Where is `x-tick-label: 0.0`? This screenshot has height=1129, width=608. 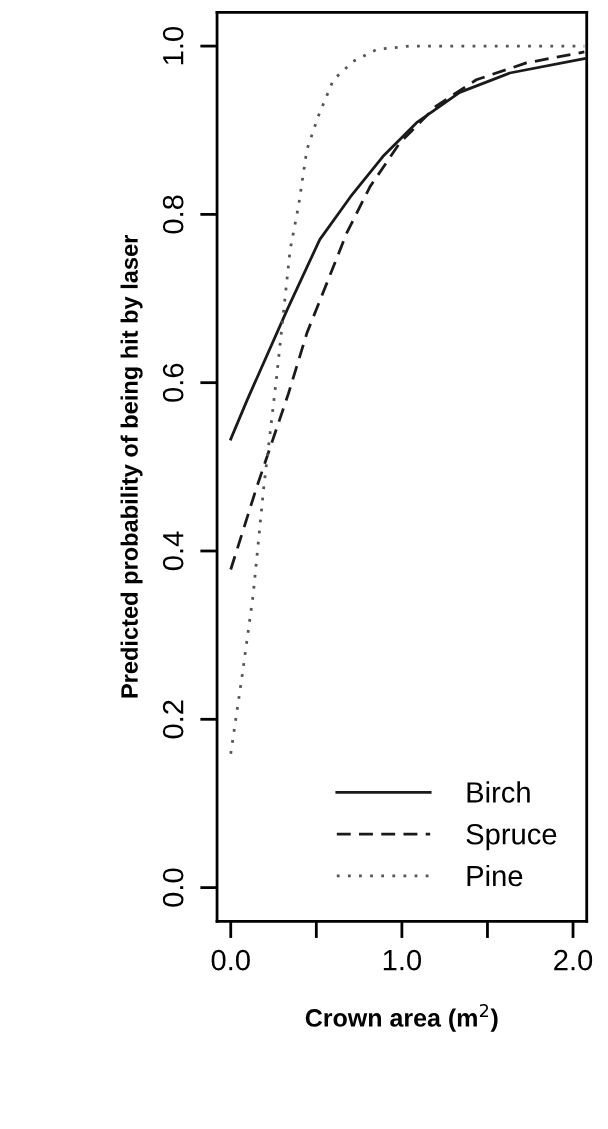
x-tick-label: 0.0 is located at coordinates (230, 960).